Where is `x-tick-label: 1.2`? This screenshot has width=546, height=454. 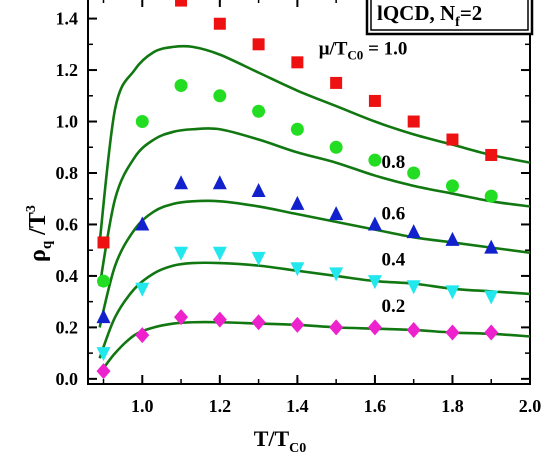 x-tick-label: 1.2 is located at coordinates (220, 406).